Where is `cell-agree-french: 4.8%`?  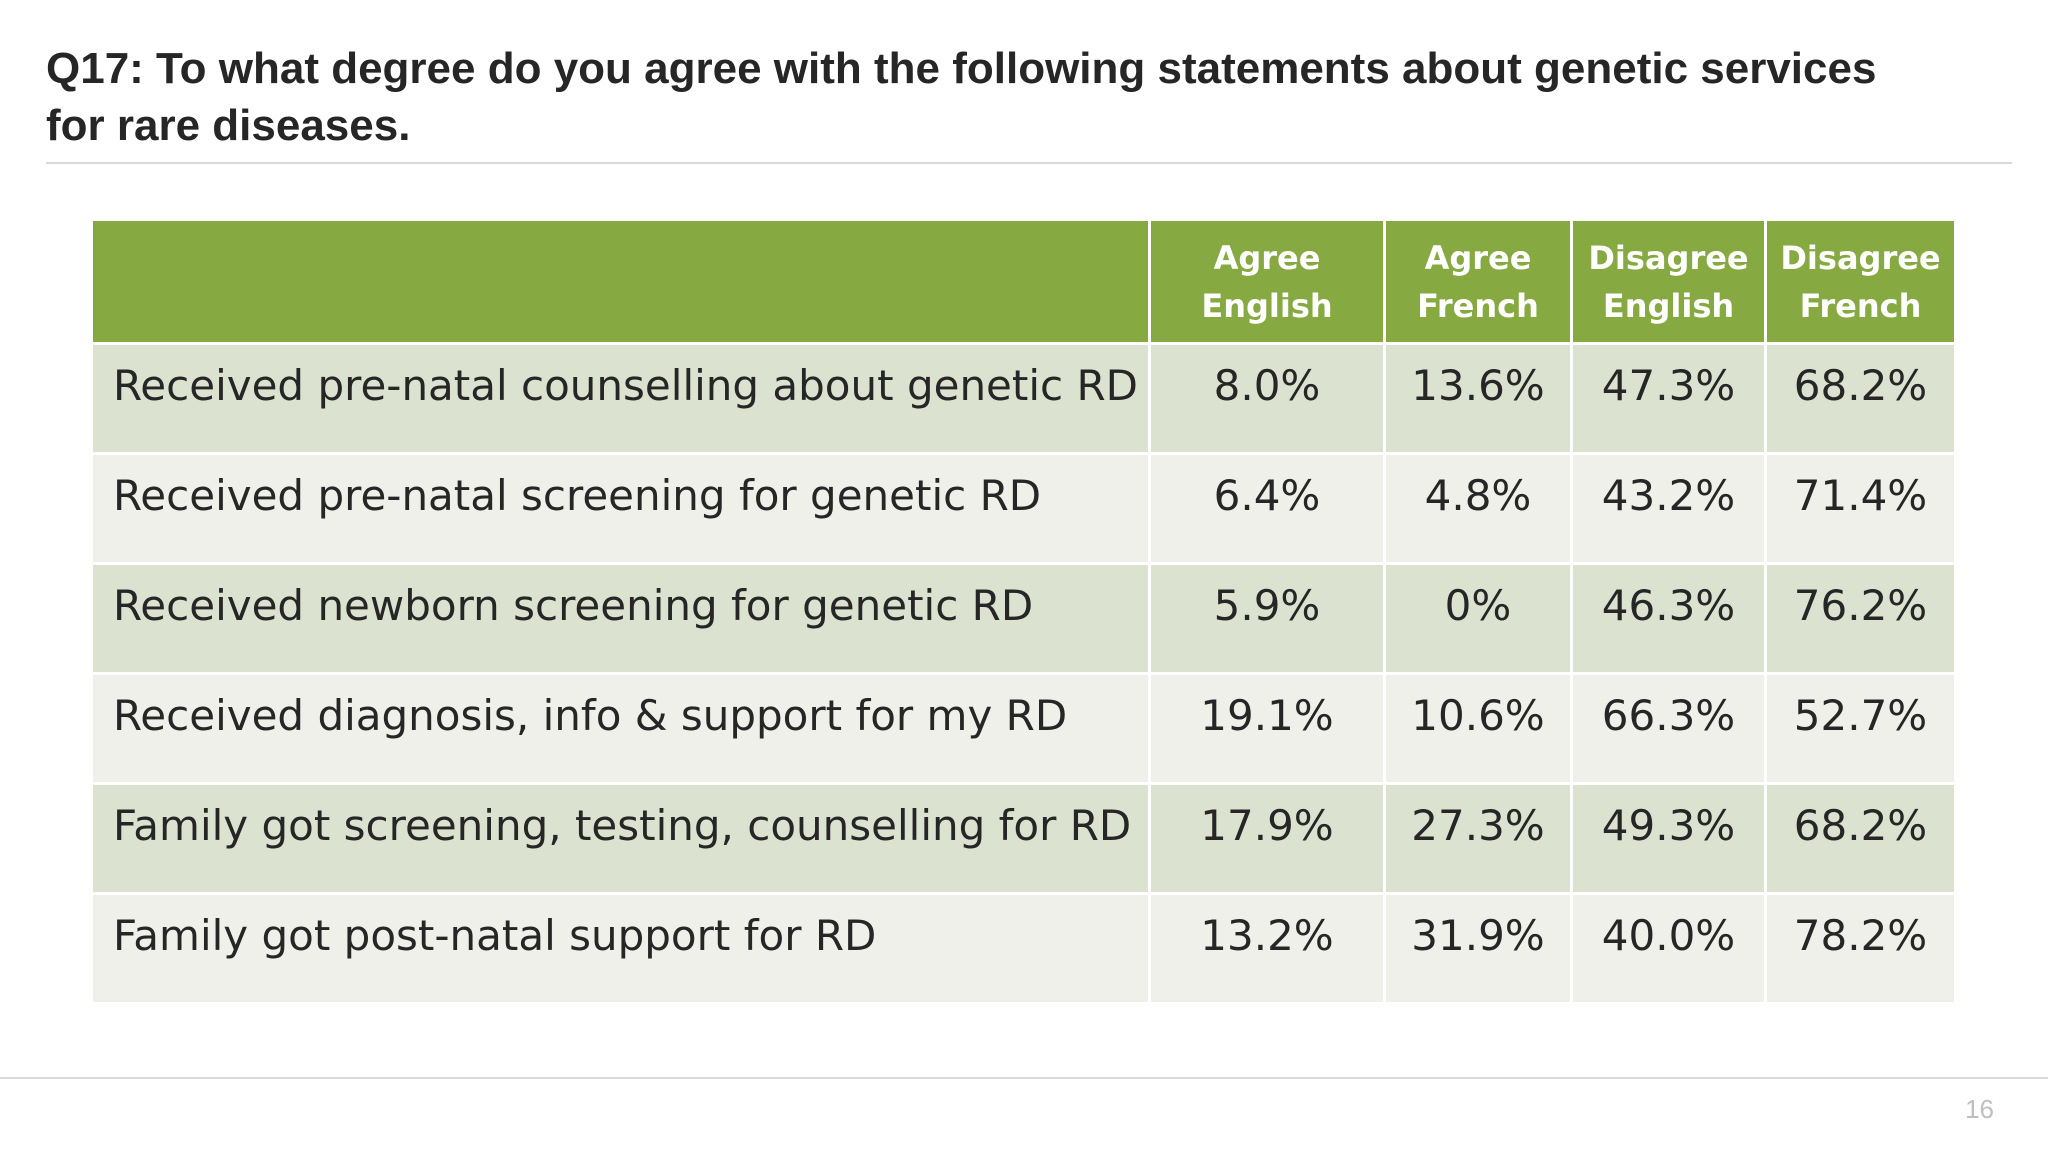 cell-agree-french: 4.8% is located at coordinates (1478, 508).